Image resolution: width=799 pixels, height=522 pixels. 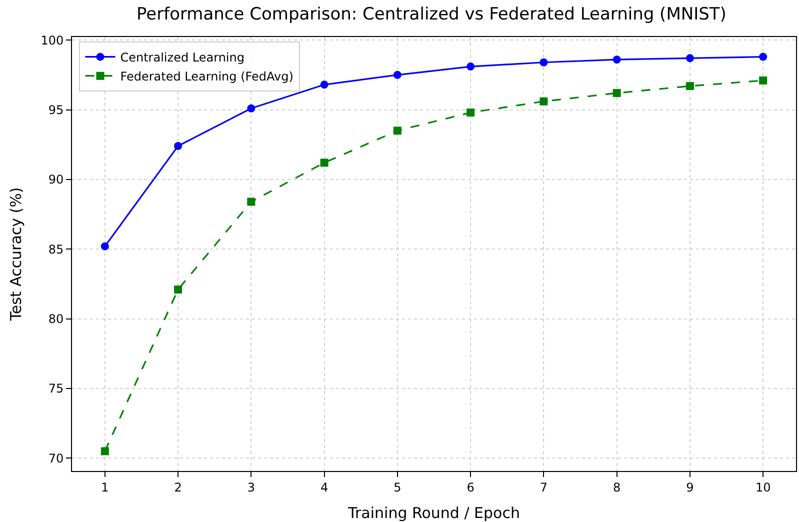 What do you see at coordinates (470, 487) in the screenshot?
I see `x-tick-label: 6` at bounding box center [470, 487].